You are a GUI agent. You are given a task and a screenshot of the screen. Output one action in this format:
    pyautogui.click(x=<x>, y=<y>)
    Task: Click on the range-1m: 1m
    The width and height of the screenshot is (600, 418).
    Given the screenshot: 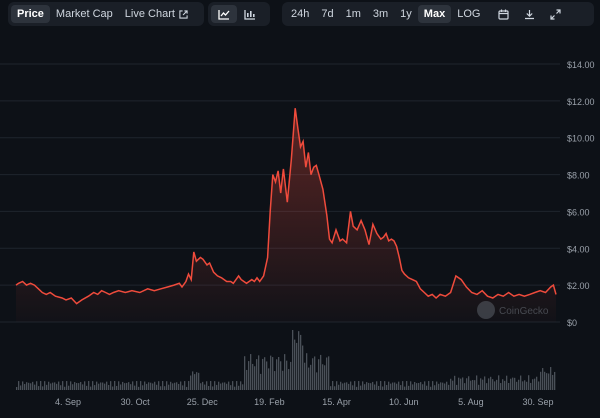 What is the action you would take?
    pyautogui.click(x=353, y=14)
    